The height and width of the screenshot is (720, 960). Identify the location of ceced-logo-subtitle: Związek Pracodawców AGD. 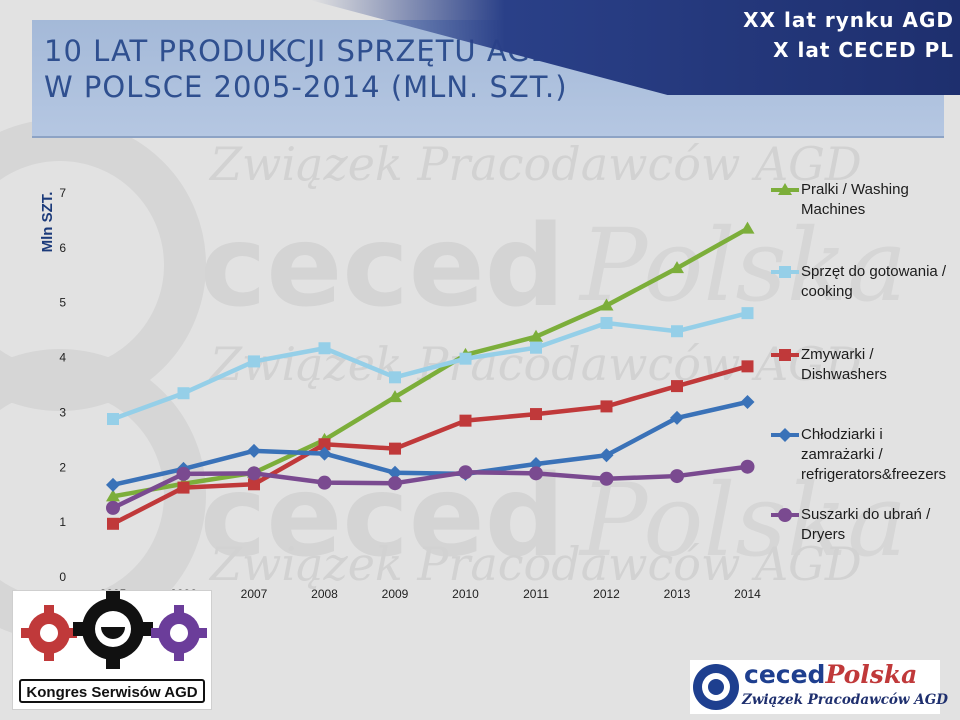
(845, 700).